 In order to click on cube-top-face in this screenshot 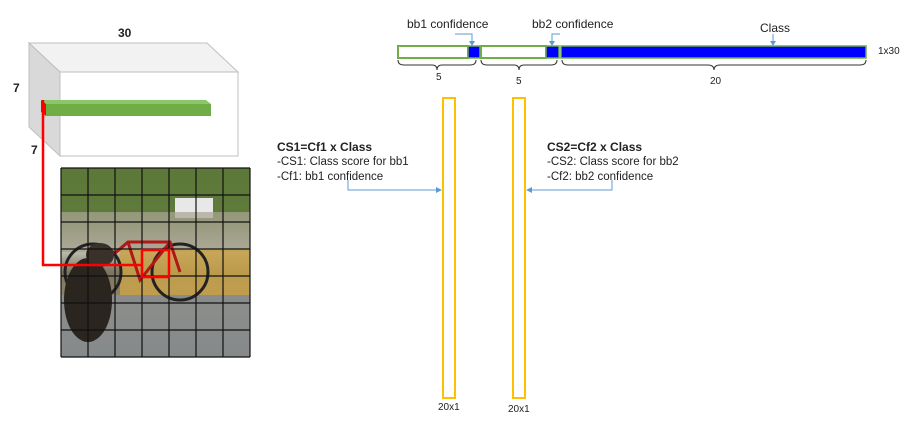, I will do `click(133, 57)`.